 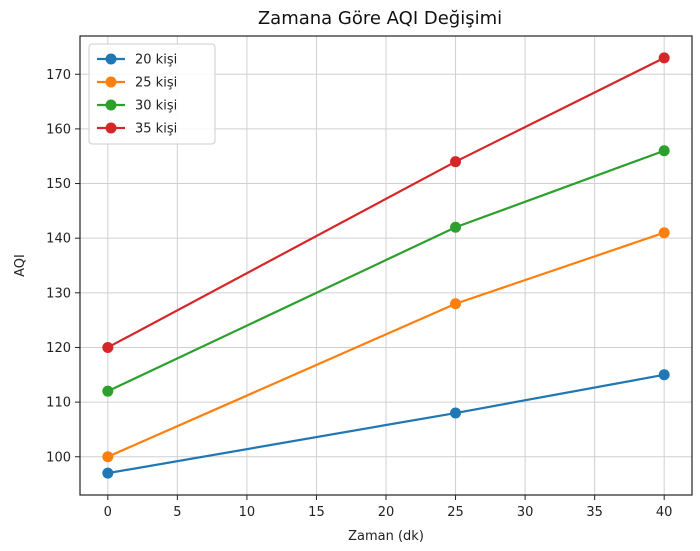 I want to click on legend-label: 30 kişi, so click(x=156, y=106).